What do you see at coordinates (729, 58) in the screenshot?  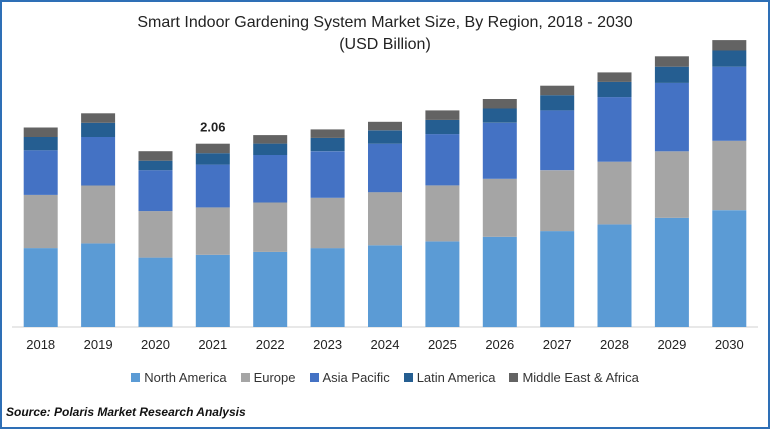 I see `bar-2030-latin-america` at bounding box center [729, 58].